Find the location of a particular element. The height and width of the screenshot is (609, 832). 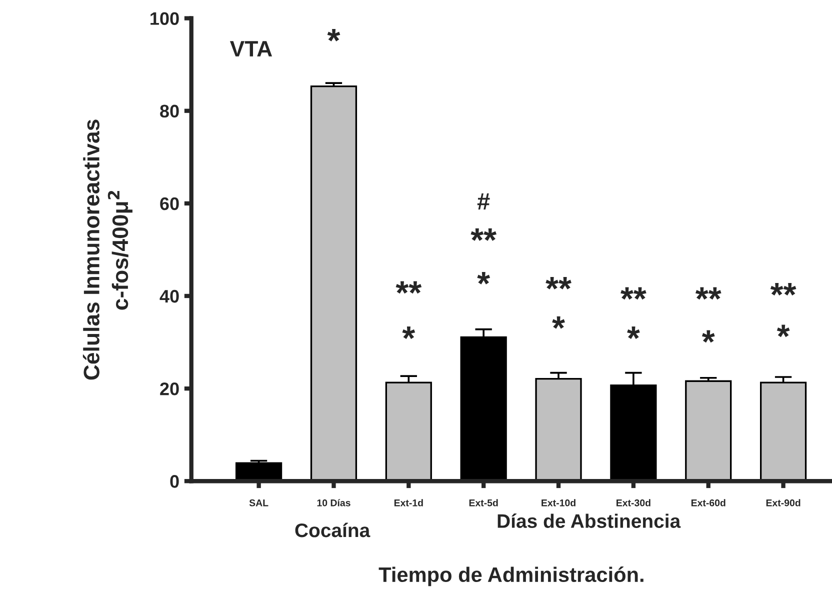

annotation: # is located at coordinates (483, 201).